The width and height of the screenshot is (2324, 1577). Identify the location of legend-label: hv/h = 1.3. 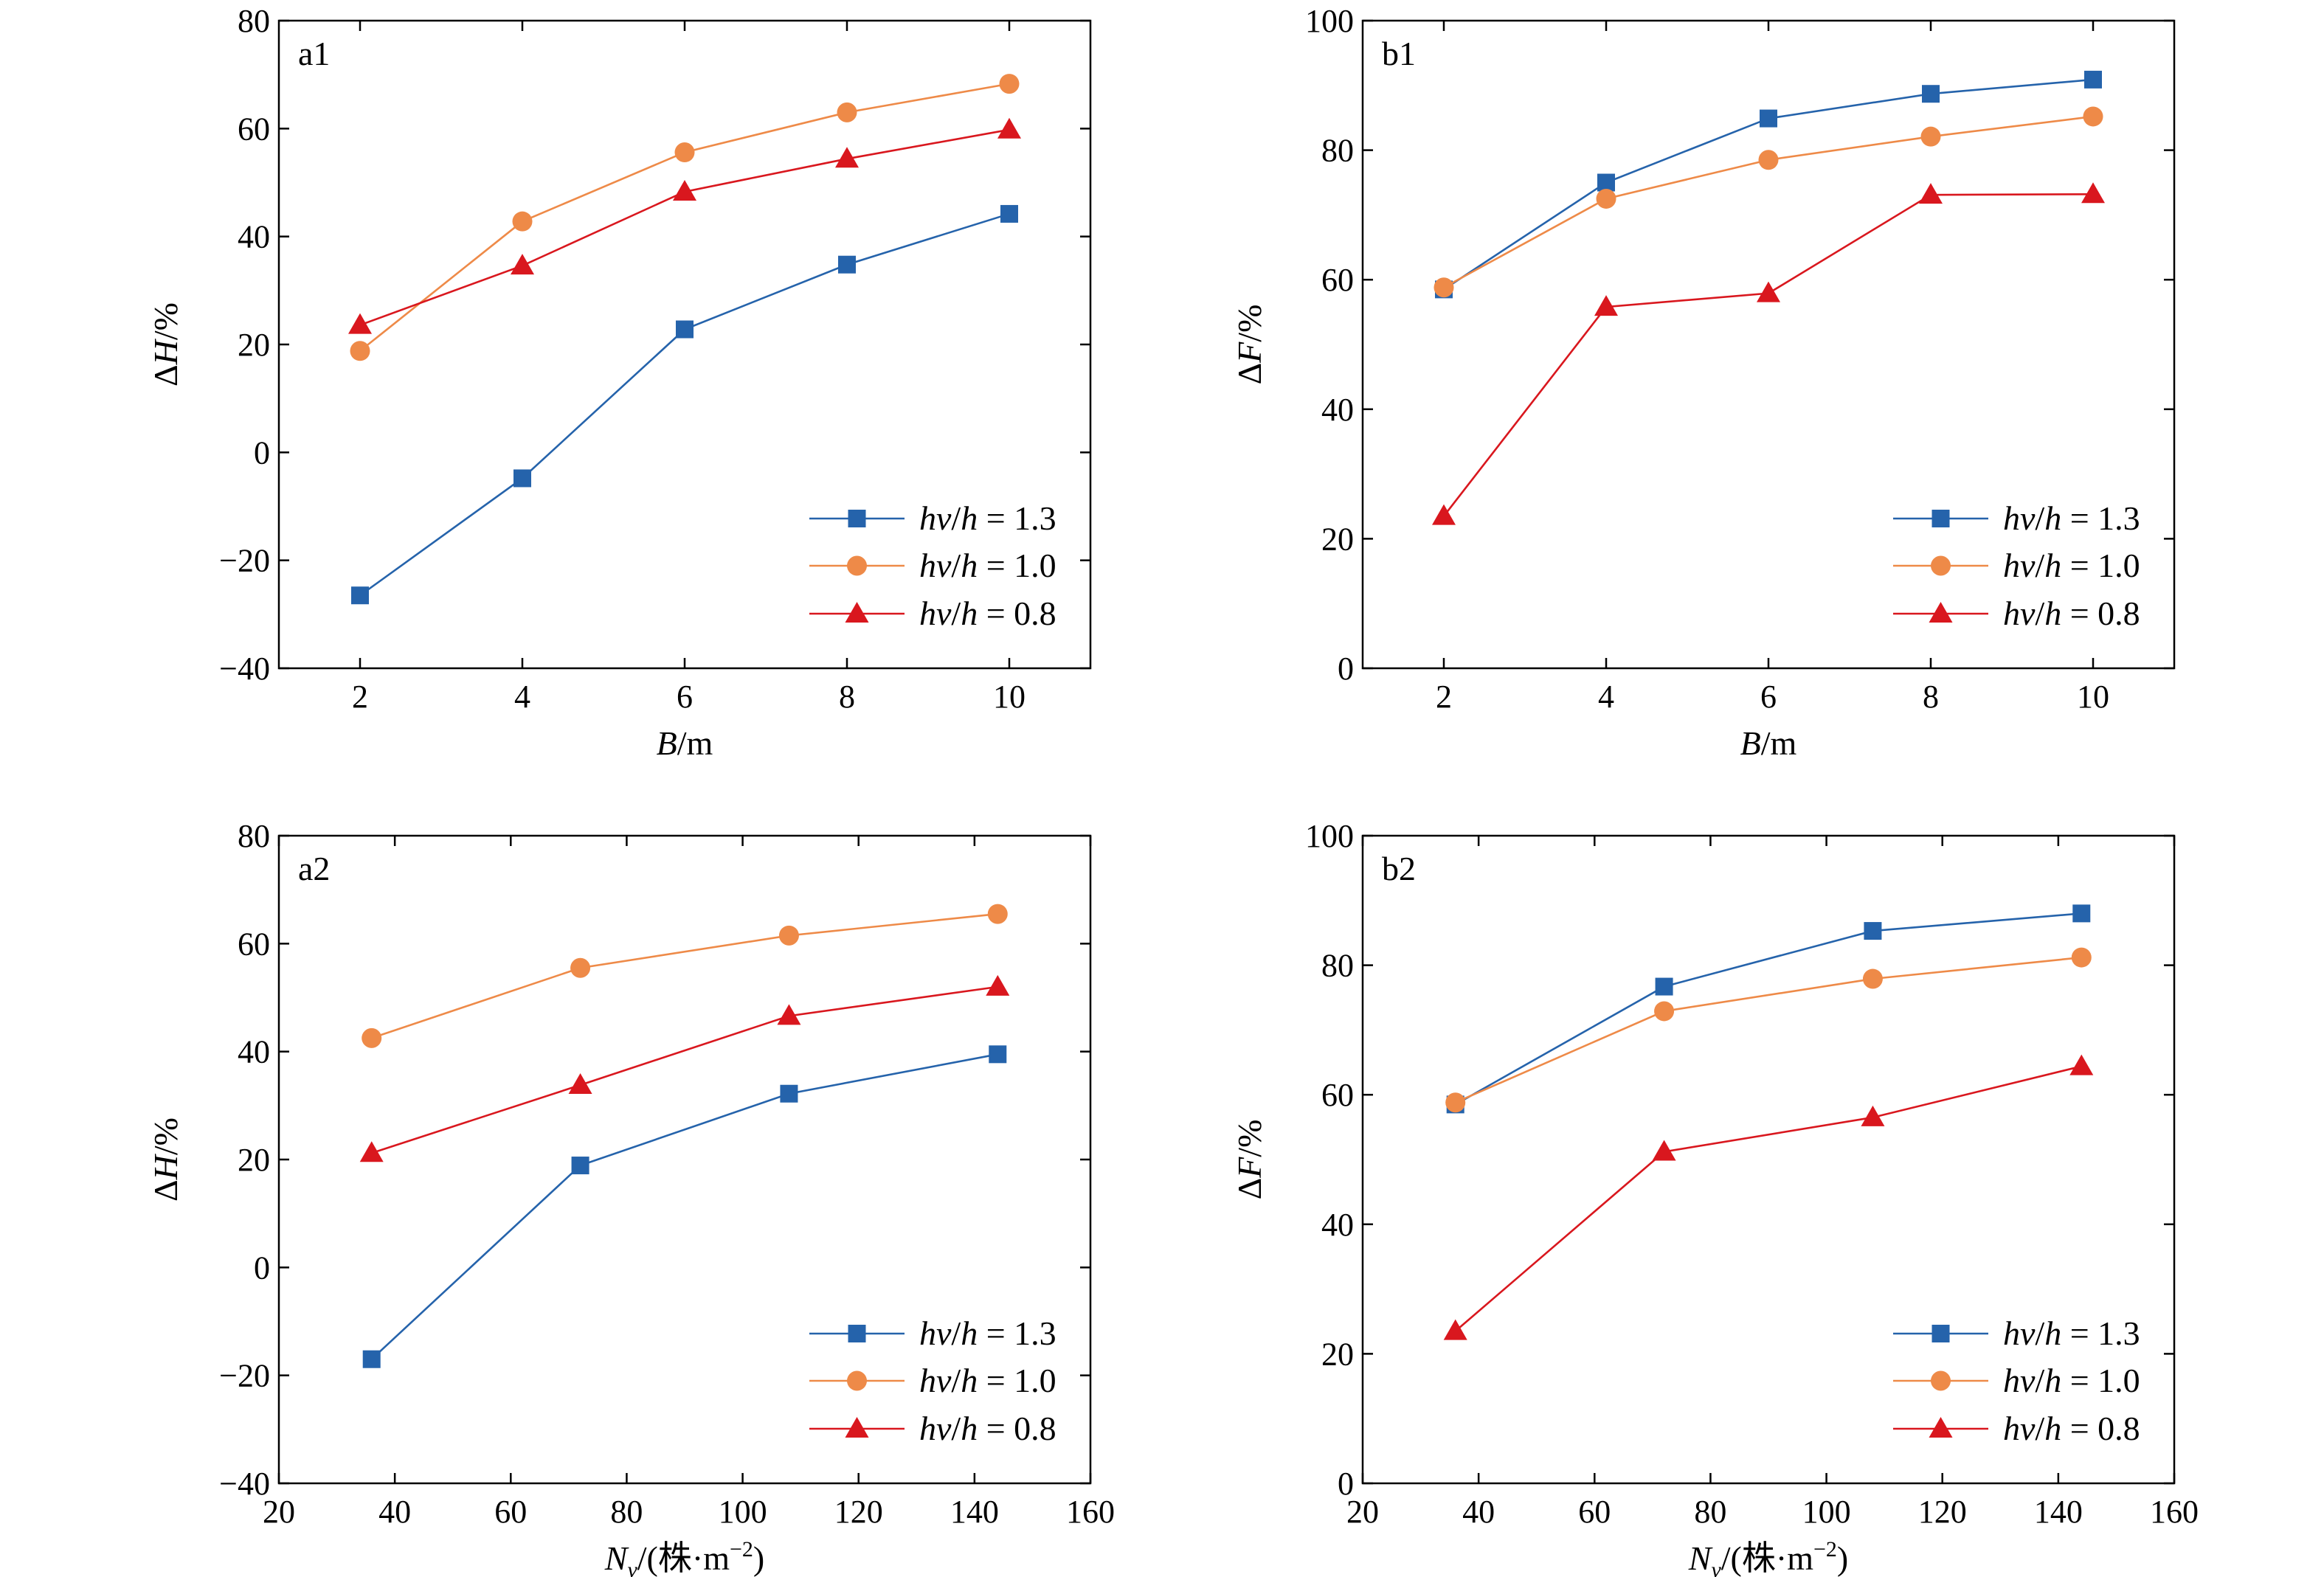
(987, 1333).